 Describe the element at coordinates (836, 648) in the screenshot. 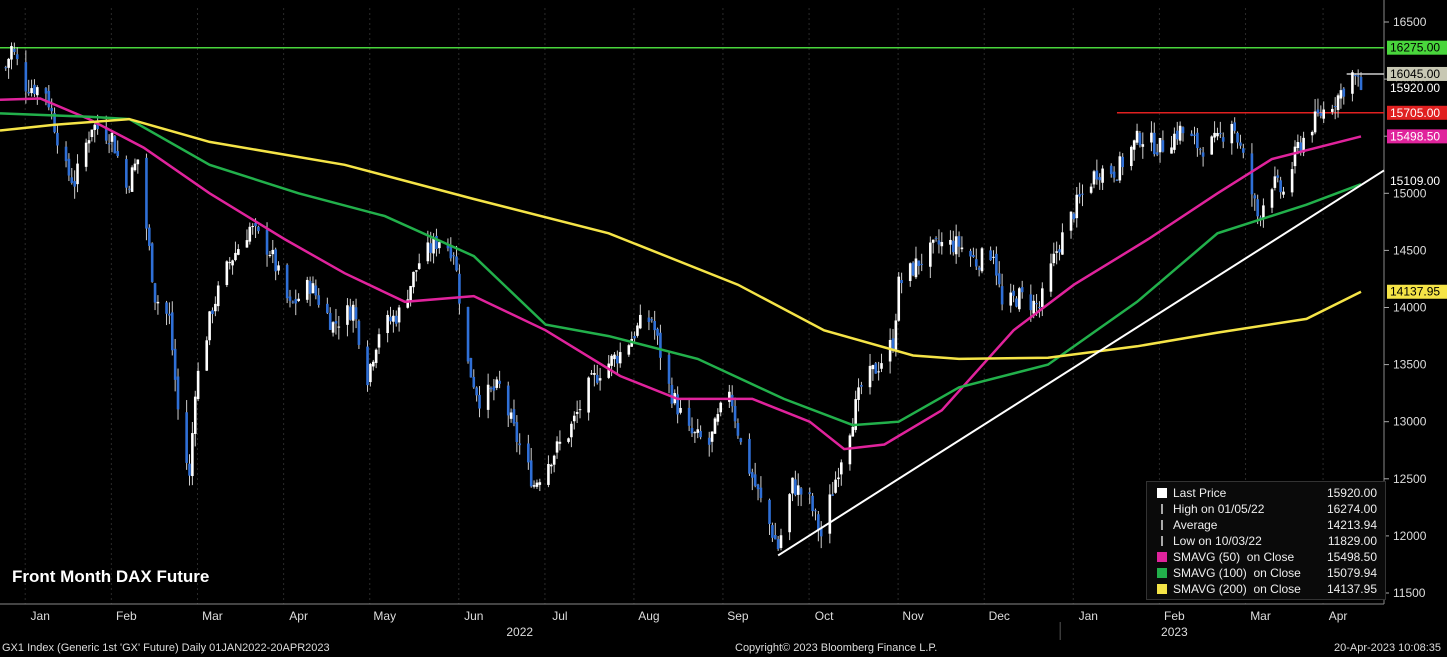

I see `footer-copyright: Copyright© 2023 Bloomberg Finance L.P.` at that location.